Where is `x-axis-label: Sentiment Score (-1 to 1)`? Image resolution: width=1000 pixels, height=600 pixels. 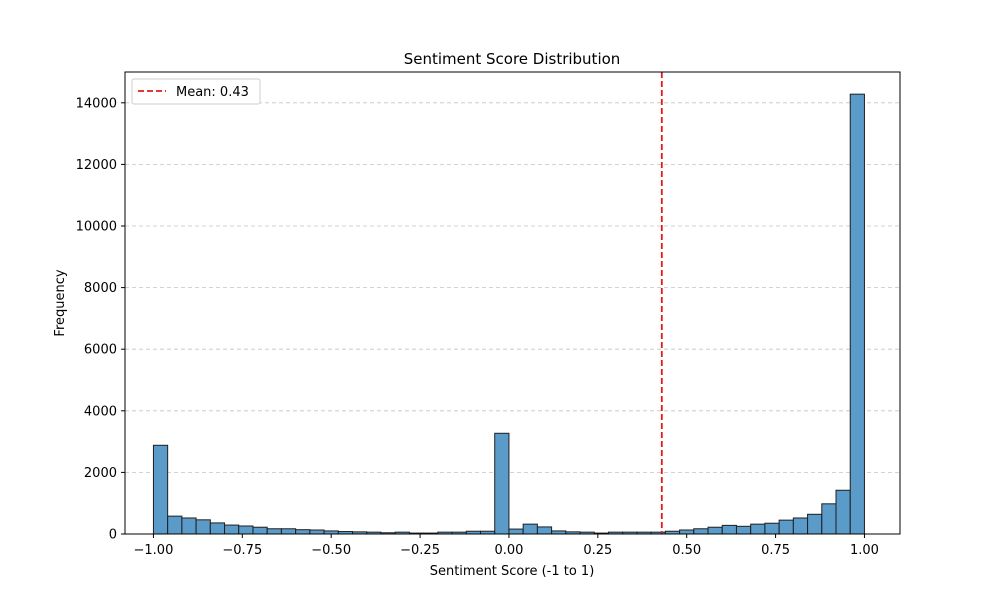 x-axis-label: Sentiment Score (-1 to 1) is located at coordinates (512, 571).